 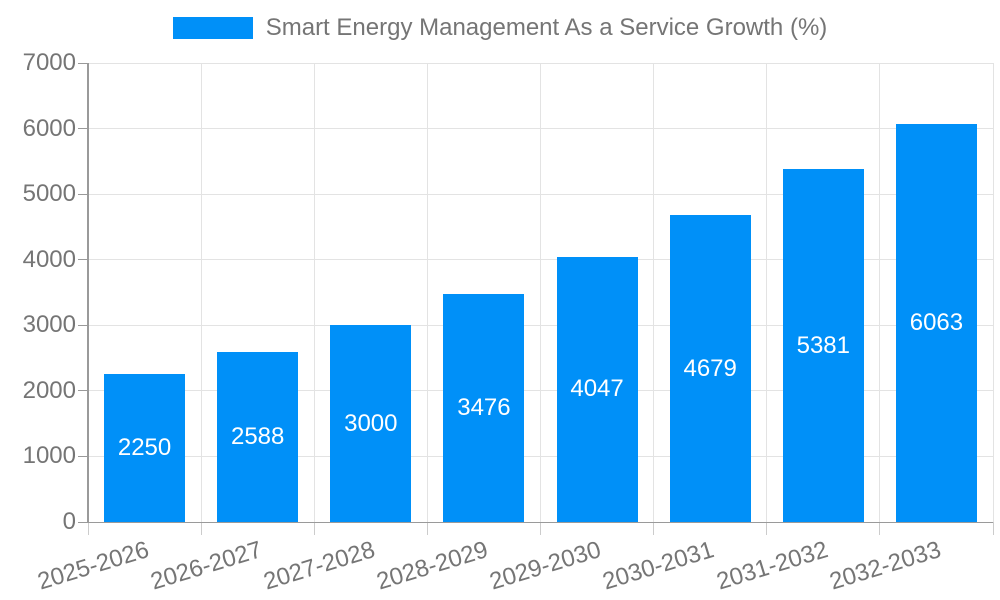 What do you see at coordinates (49, 456) in the screenshot?
I see `y-axis-tick-label: 1000` at bounding box center [49, 456].